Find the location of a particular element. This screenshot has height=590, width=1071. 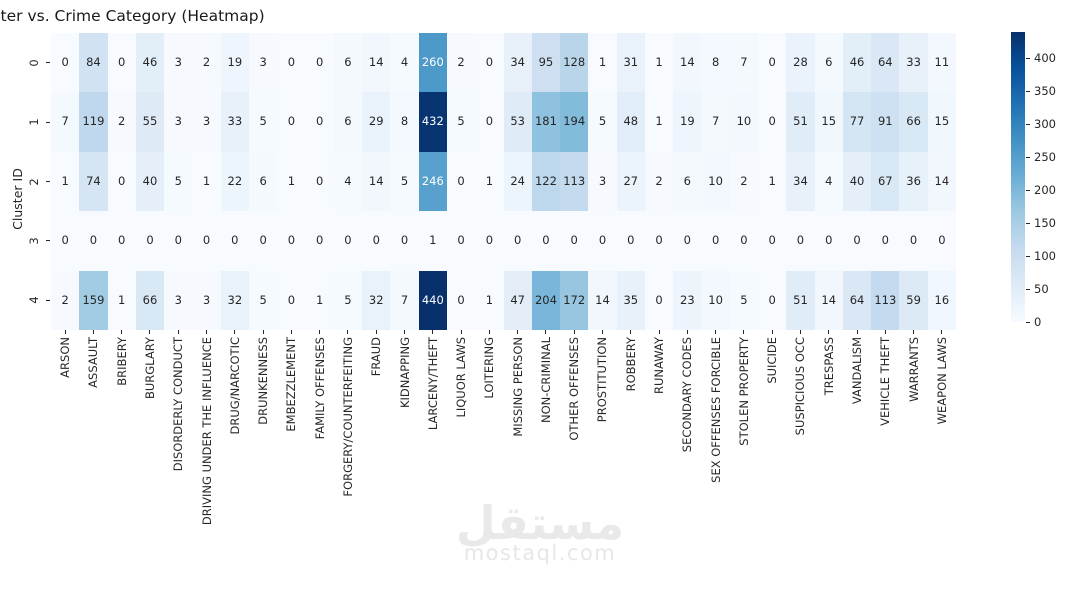

heatmap-cell: 11 is located at coordinates (941, 63).